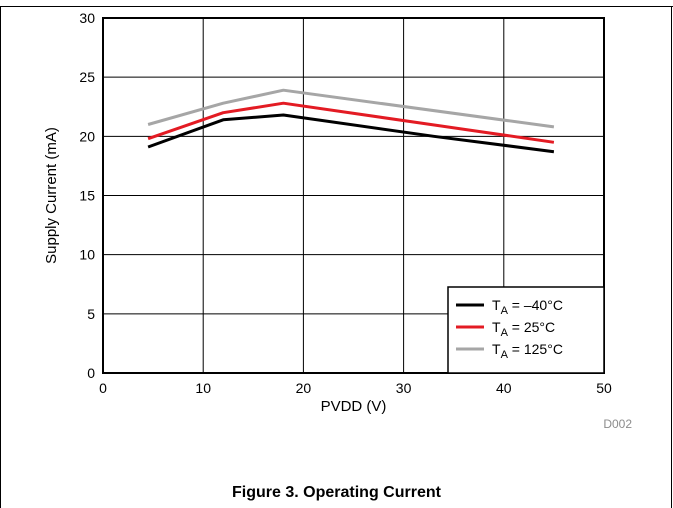 The height and width of the screenshot is (508, 673). What do you see at coordinates (336, 6) in the screenshot?
I see `top-rule` at bounding box center [336, 6].